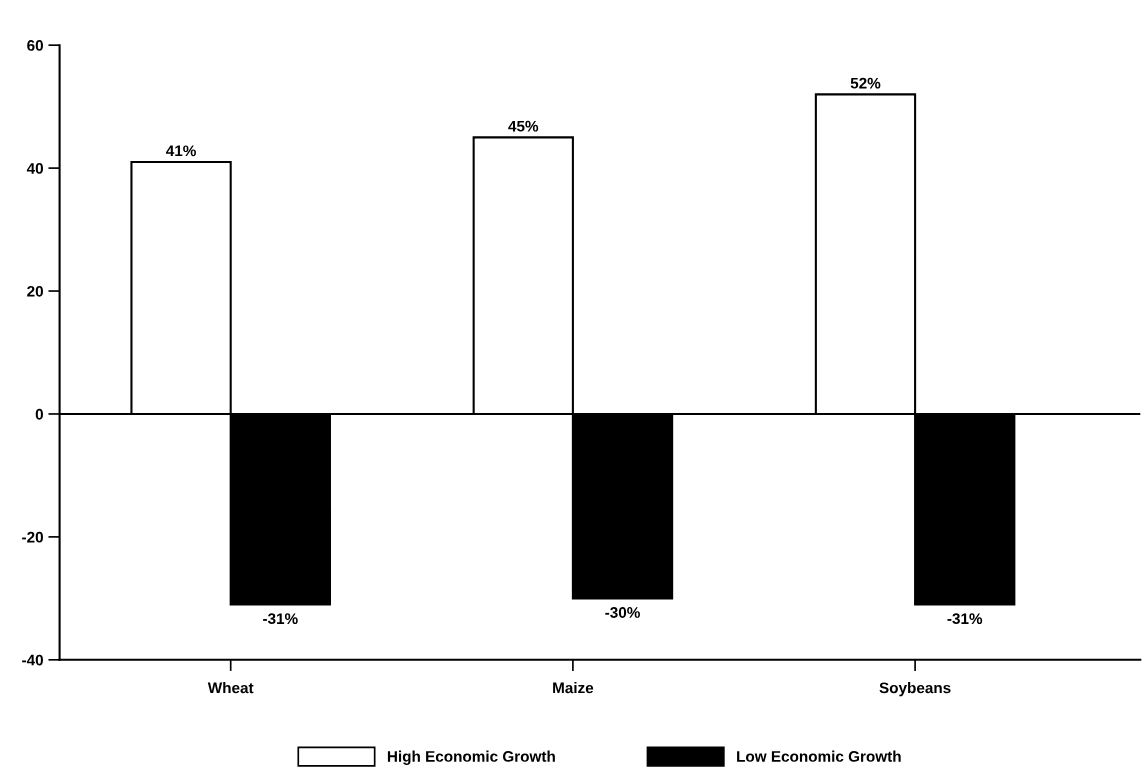  Describe the element at coordinates (39, 414) in the screenshot. I see `y-tick-label: 0` at that location.